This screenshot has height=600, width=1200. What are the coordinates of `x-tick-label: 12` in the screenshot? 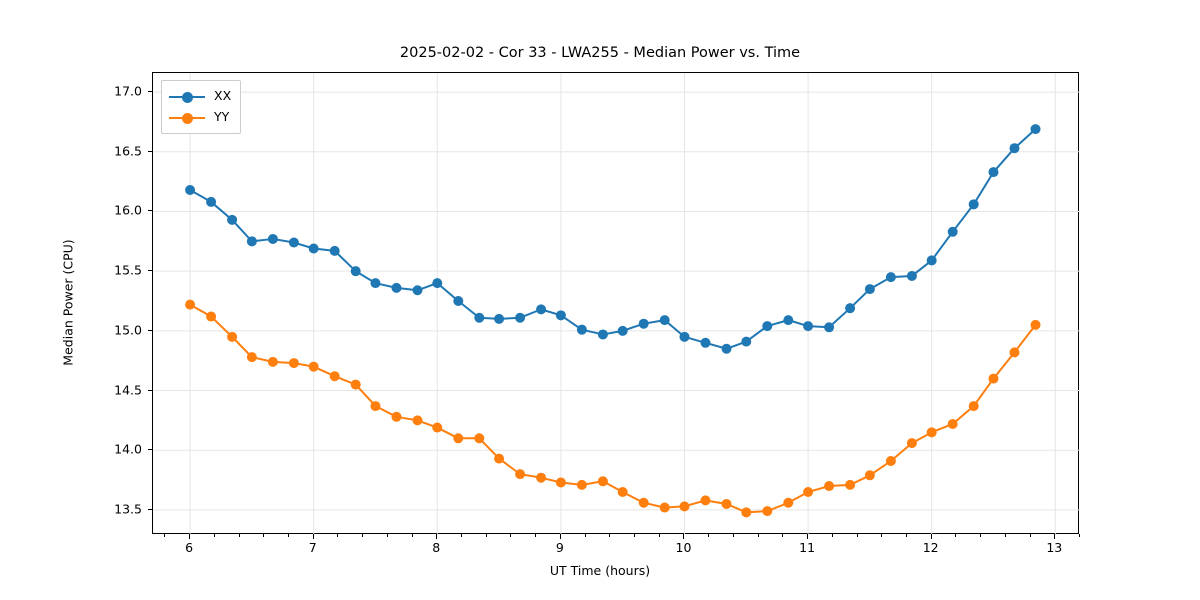 It's located at (930, 547).